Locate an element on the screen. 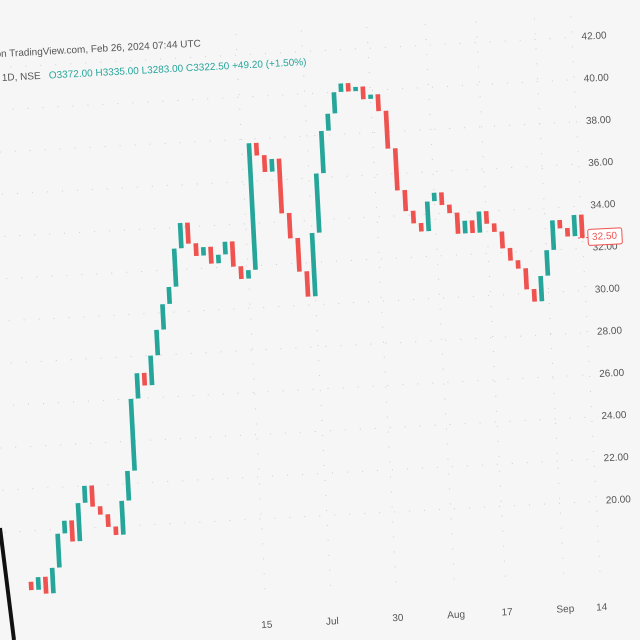 This screenshot has width=640, height=640. last-price-label: 32.50 is located at coordinates (605, 237).